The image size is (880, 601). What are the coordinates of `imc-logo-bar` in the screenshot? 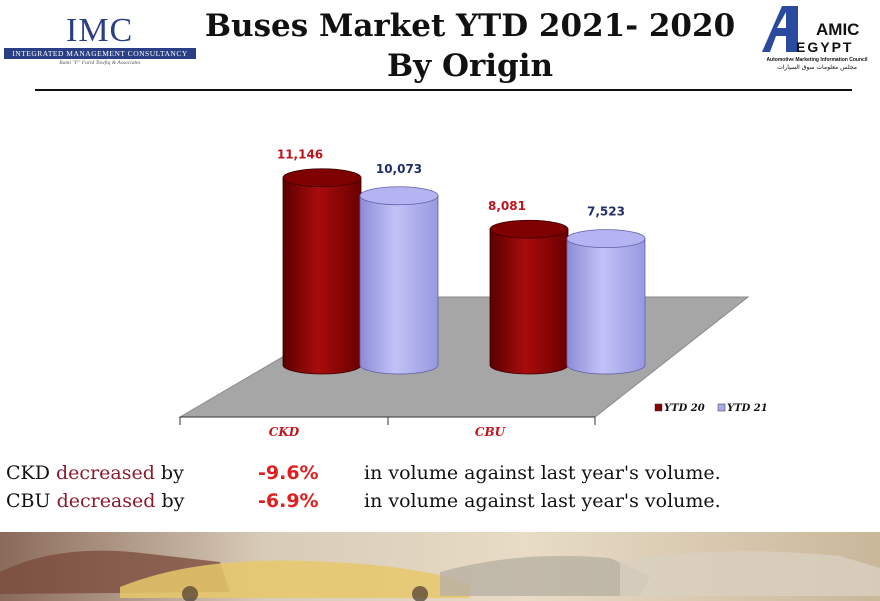 It's located at (100, 53).